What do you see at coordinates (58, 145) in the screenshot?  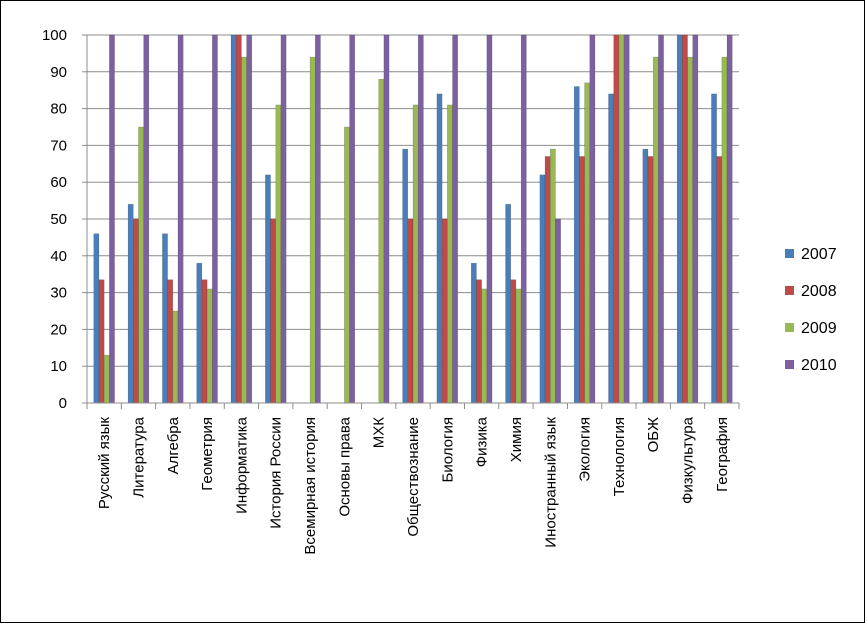 I see `y-tick-label: 70` at bounding box center [58, 145].